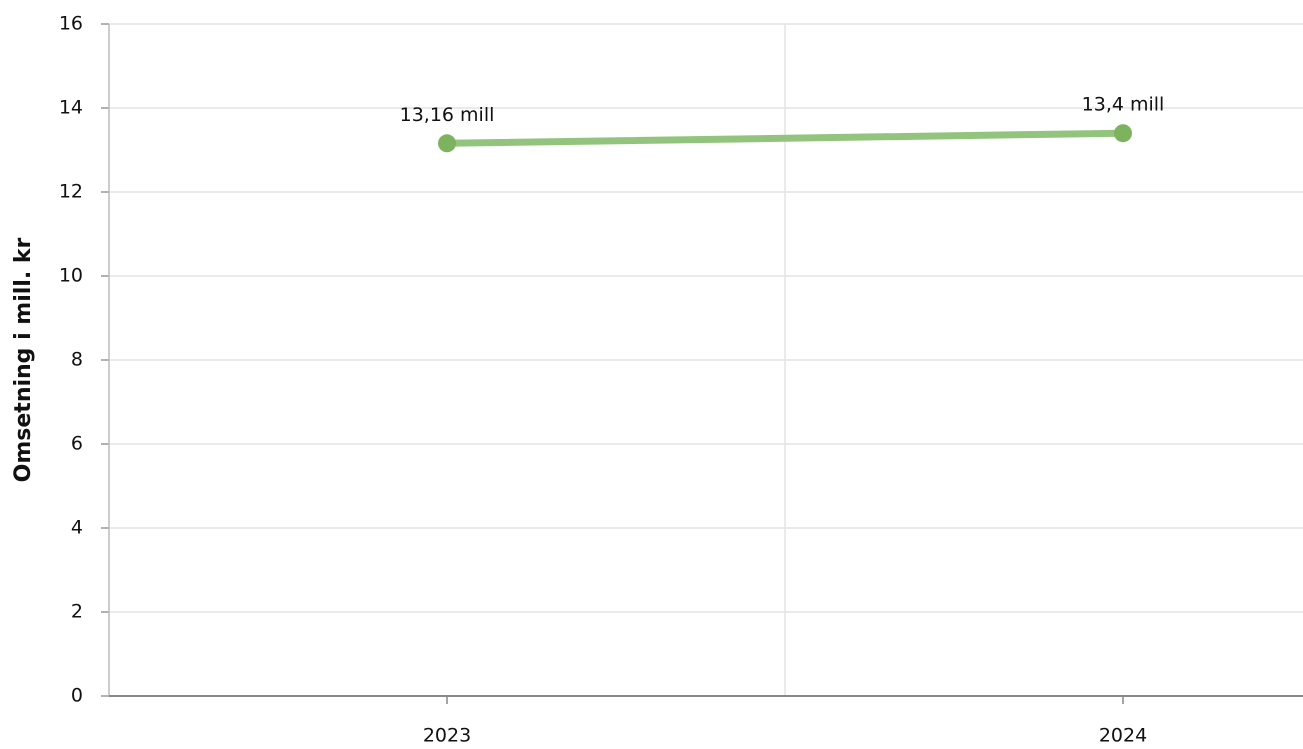 The image size is (1303, 749). Describe the element at coordinates (71, 192) in the screenshot. I see `y-tick-label: 12` at that location.